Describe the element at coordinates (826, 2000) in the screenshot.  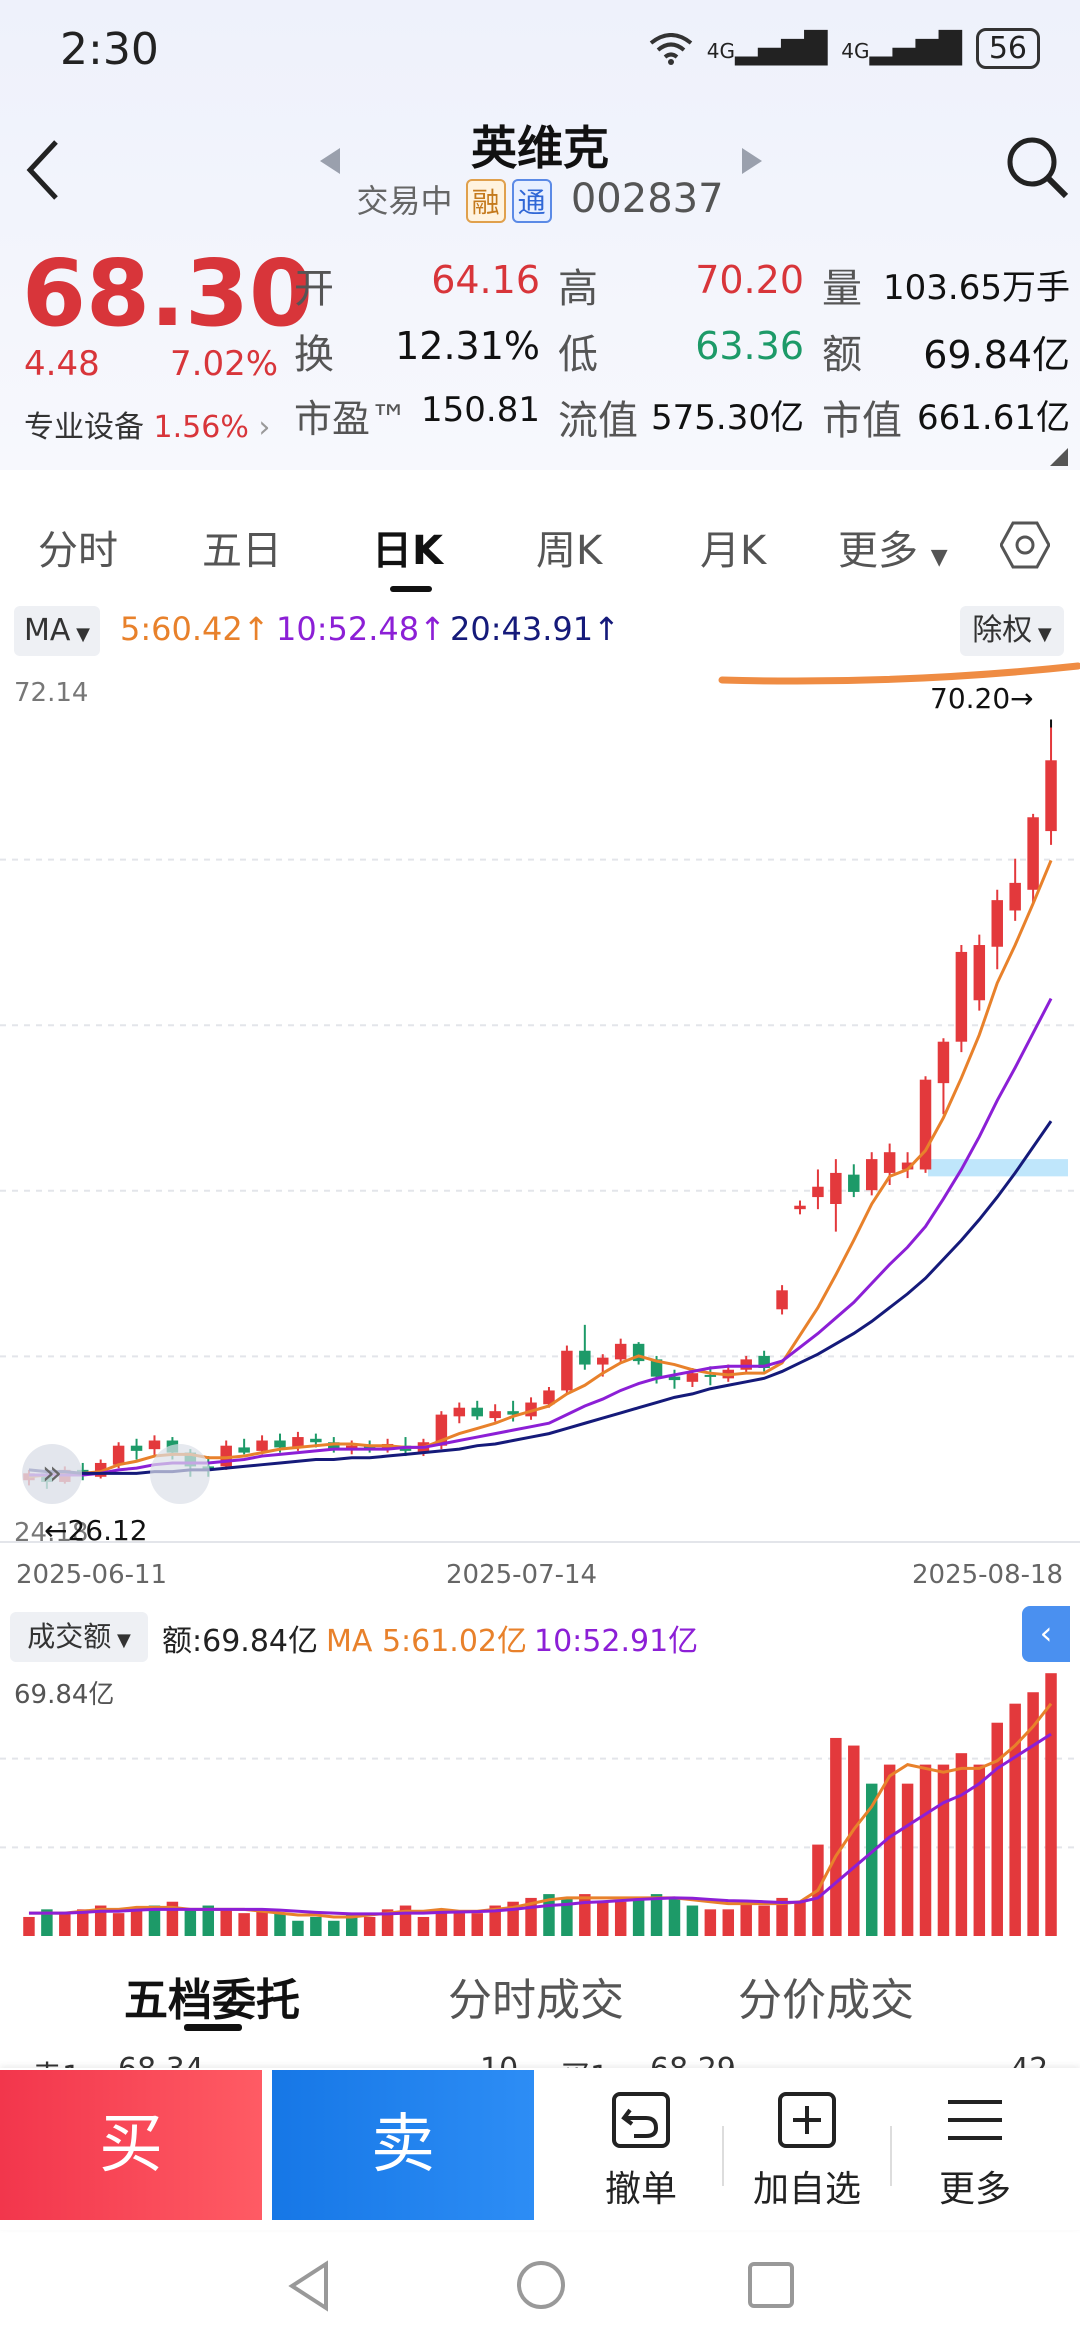
I see `tab-price-trades: 分价成交` at that location.